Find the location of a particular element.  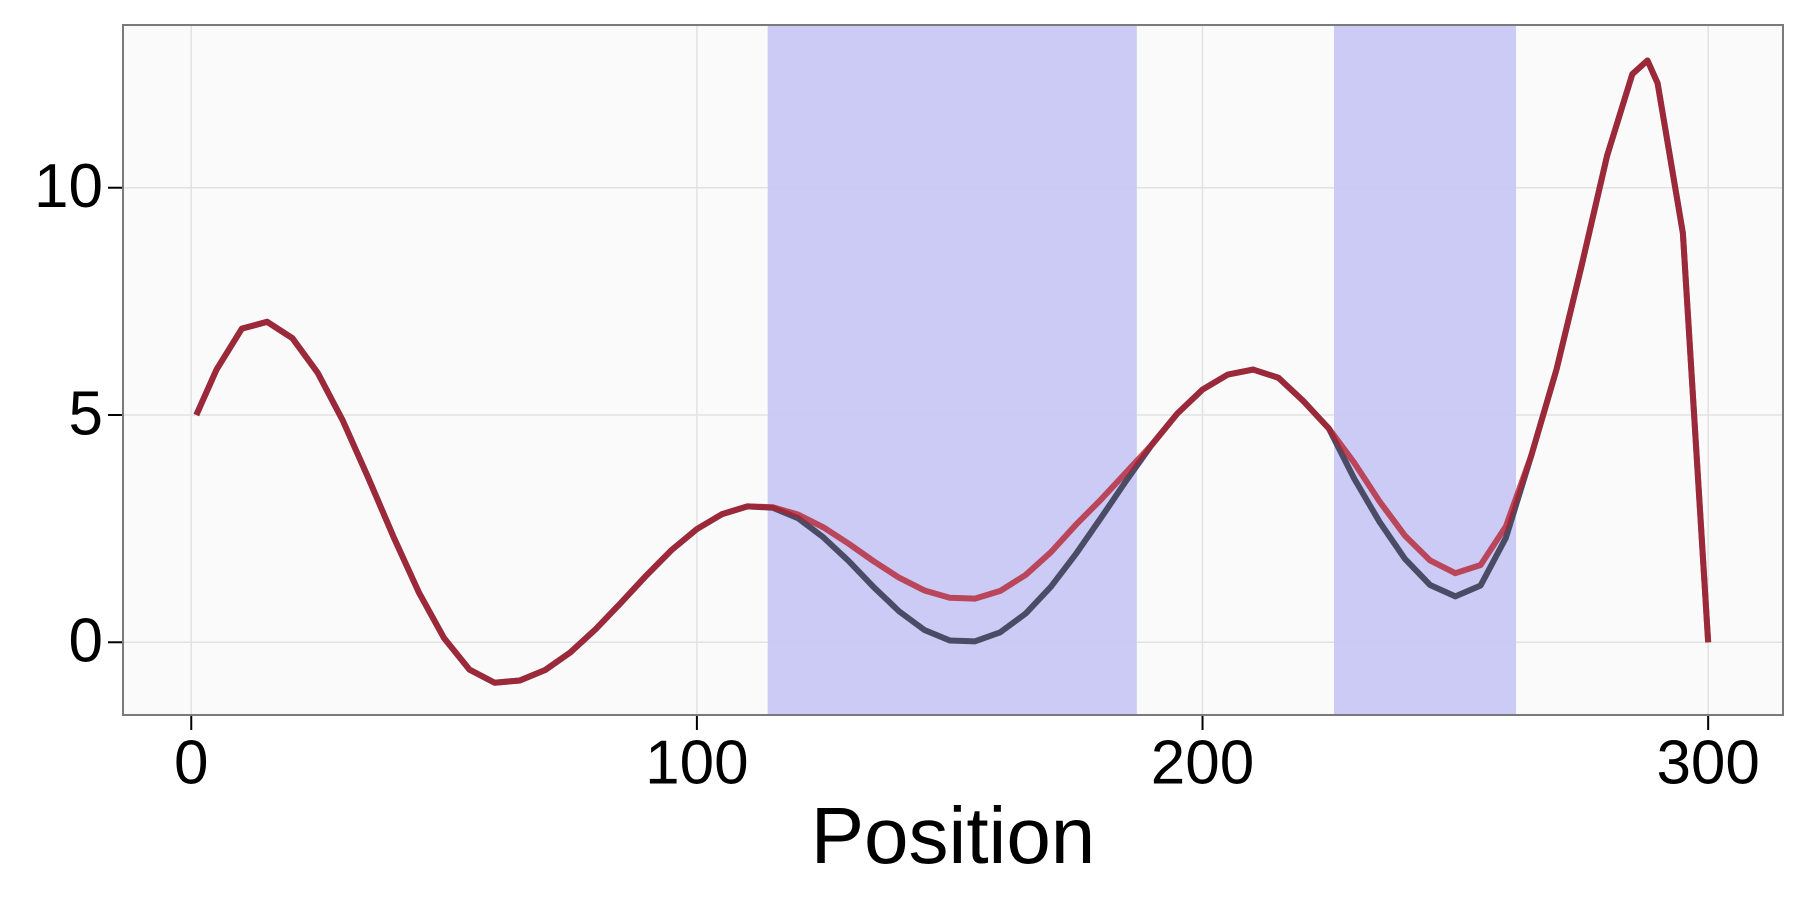

x-tick-label: 300 is located at coordinates (1707, 762).